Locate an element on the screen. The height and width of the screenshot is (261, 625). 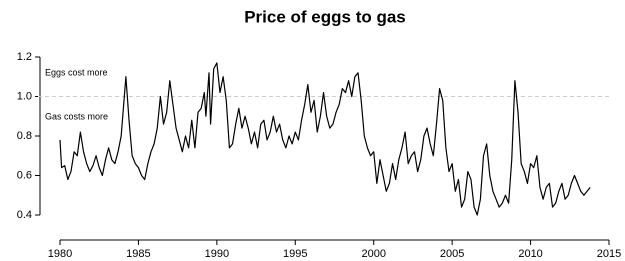
y-tick-label: 0.6 is located at coordinates (24, 175).